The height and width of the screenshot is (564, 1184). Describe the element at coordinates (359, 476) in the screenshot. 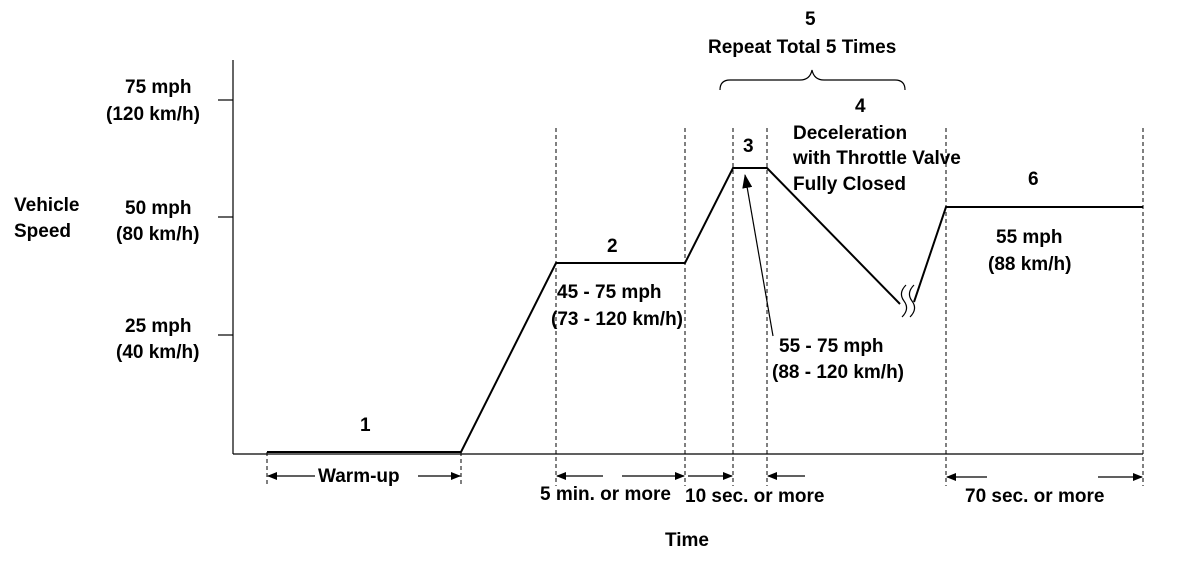

I see `duration-warmup: Warm-up` at that location.